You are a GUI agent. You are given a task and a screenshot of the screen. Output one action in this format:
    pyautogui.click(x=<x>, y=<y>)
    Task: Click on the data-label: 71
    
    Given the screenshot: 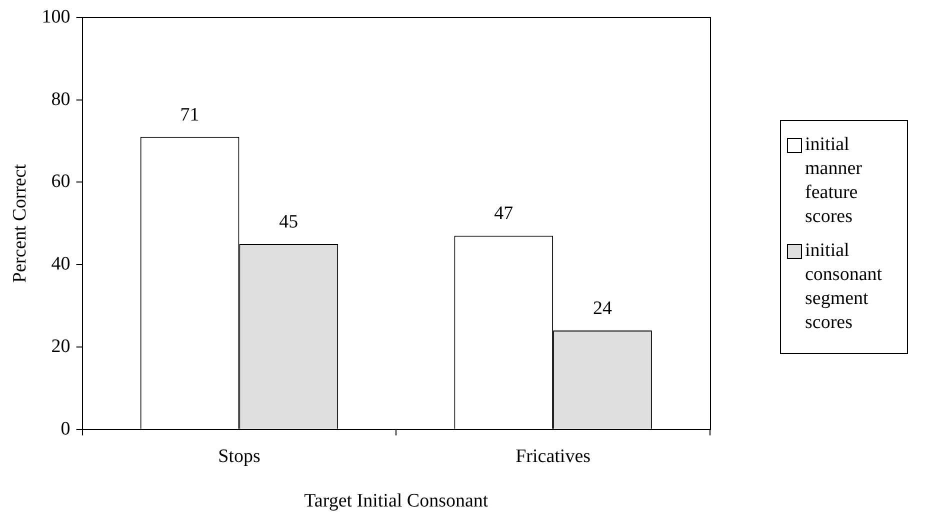 What is the action you would take?
    pyautogui.click(x=190, y=115)
    